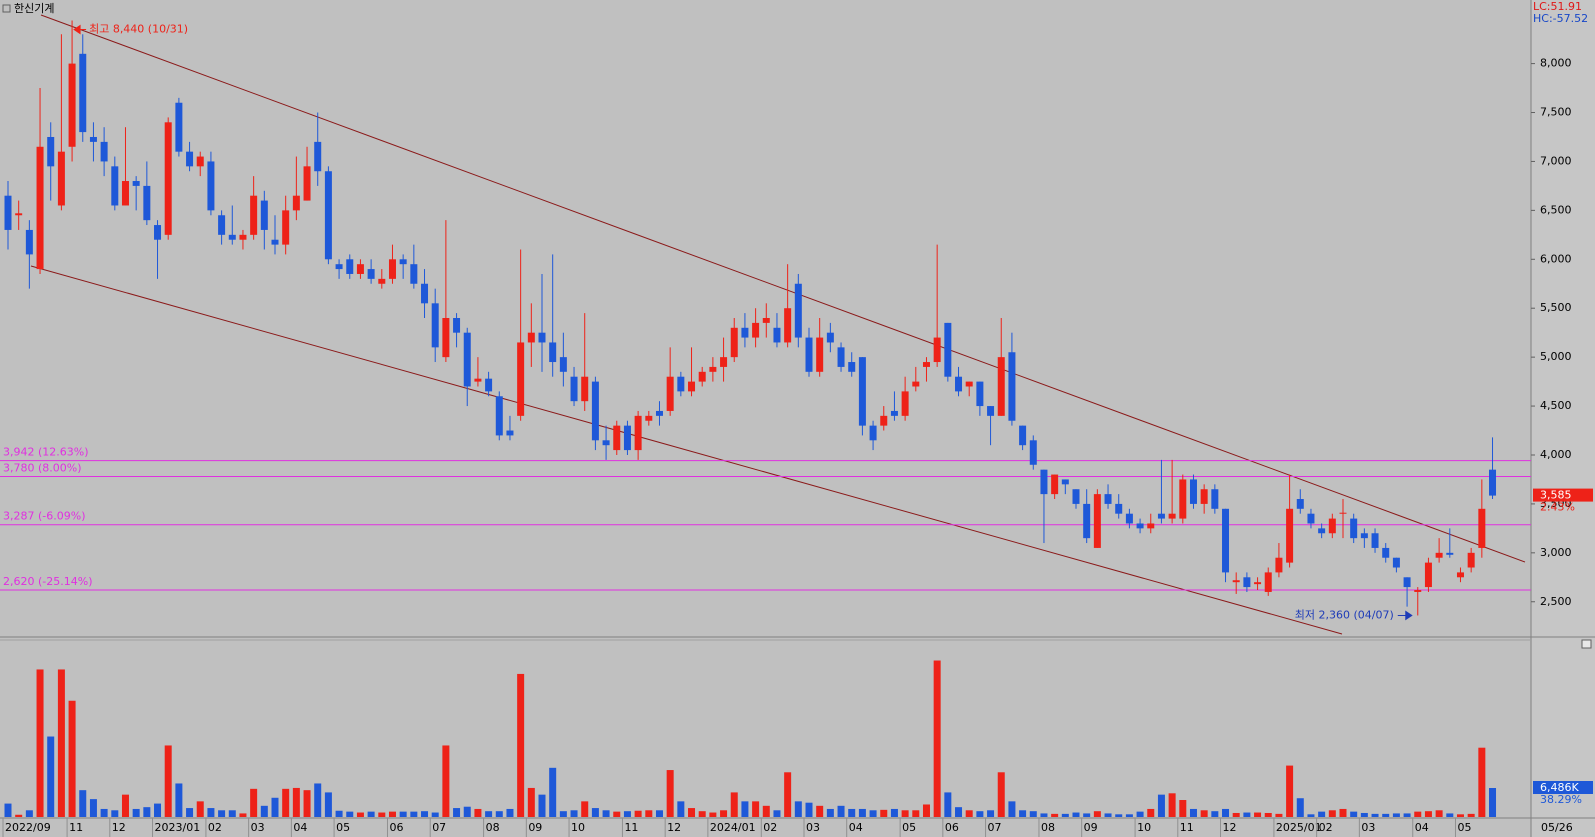 The width and height of the screenshot is (1595, 837). I want to click on indicator-hc: HC:-57.52, so click(1560, 18).